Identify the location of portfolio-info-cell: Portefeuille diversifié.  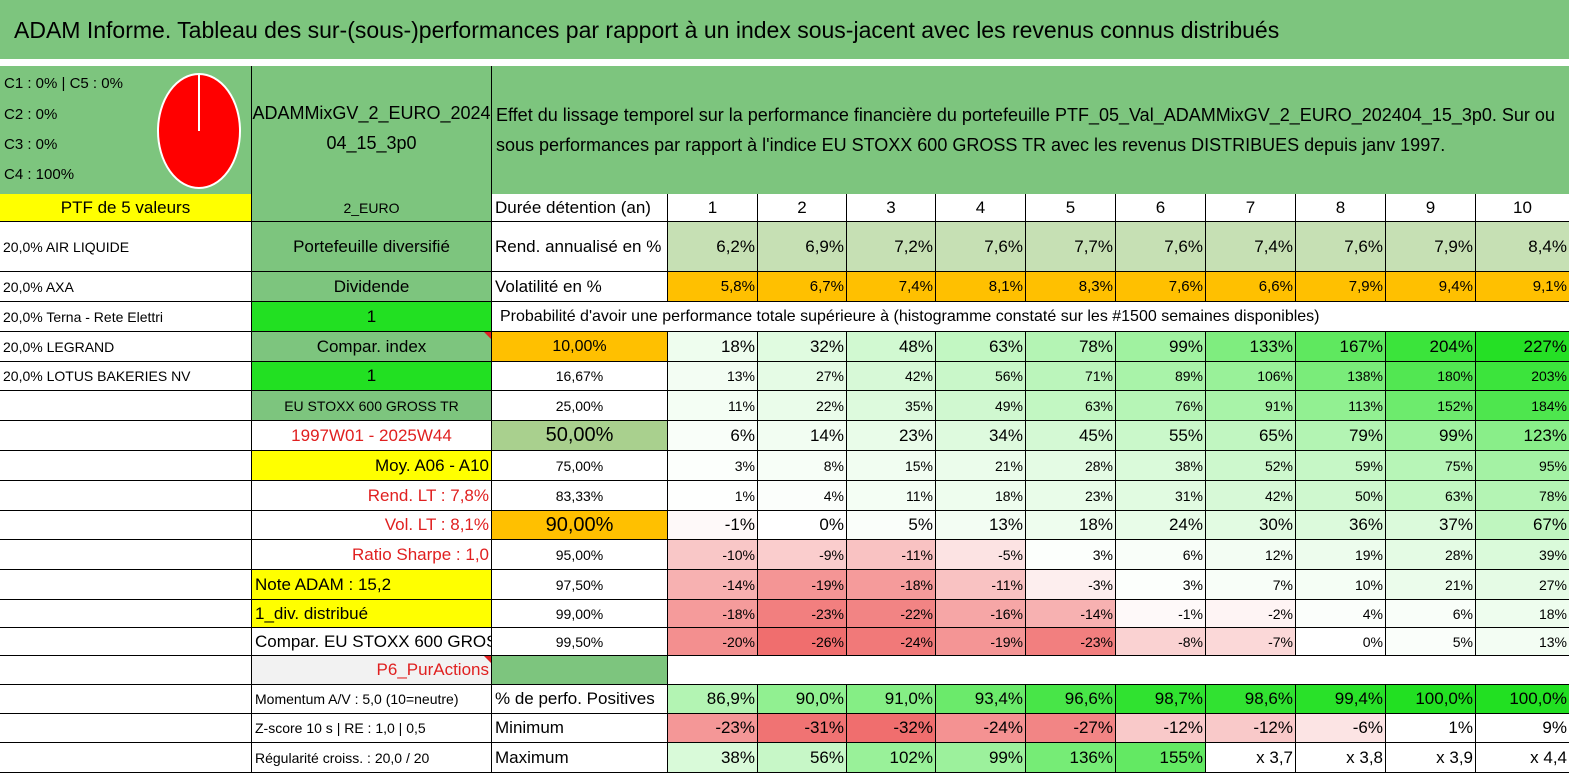
(372, 246).